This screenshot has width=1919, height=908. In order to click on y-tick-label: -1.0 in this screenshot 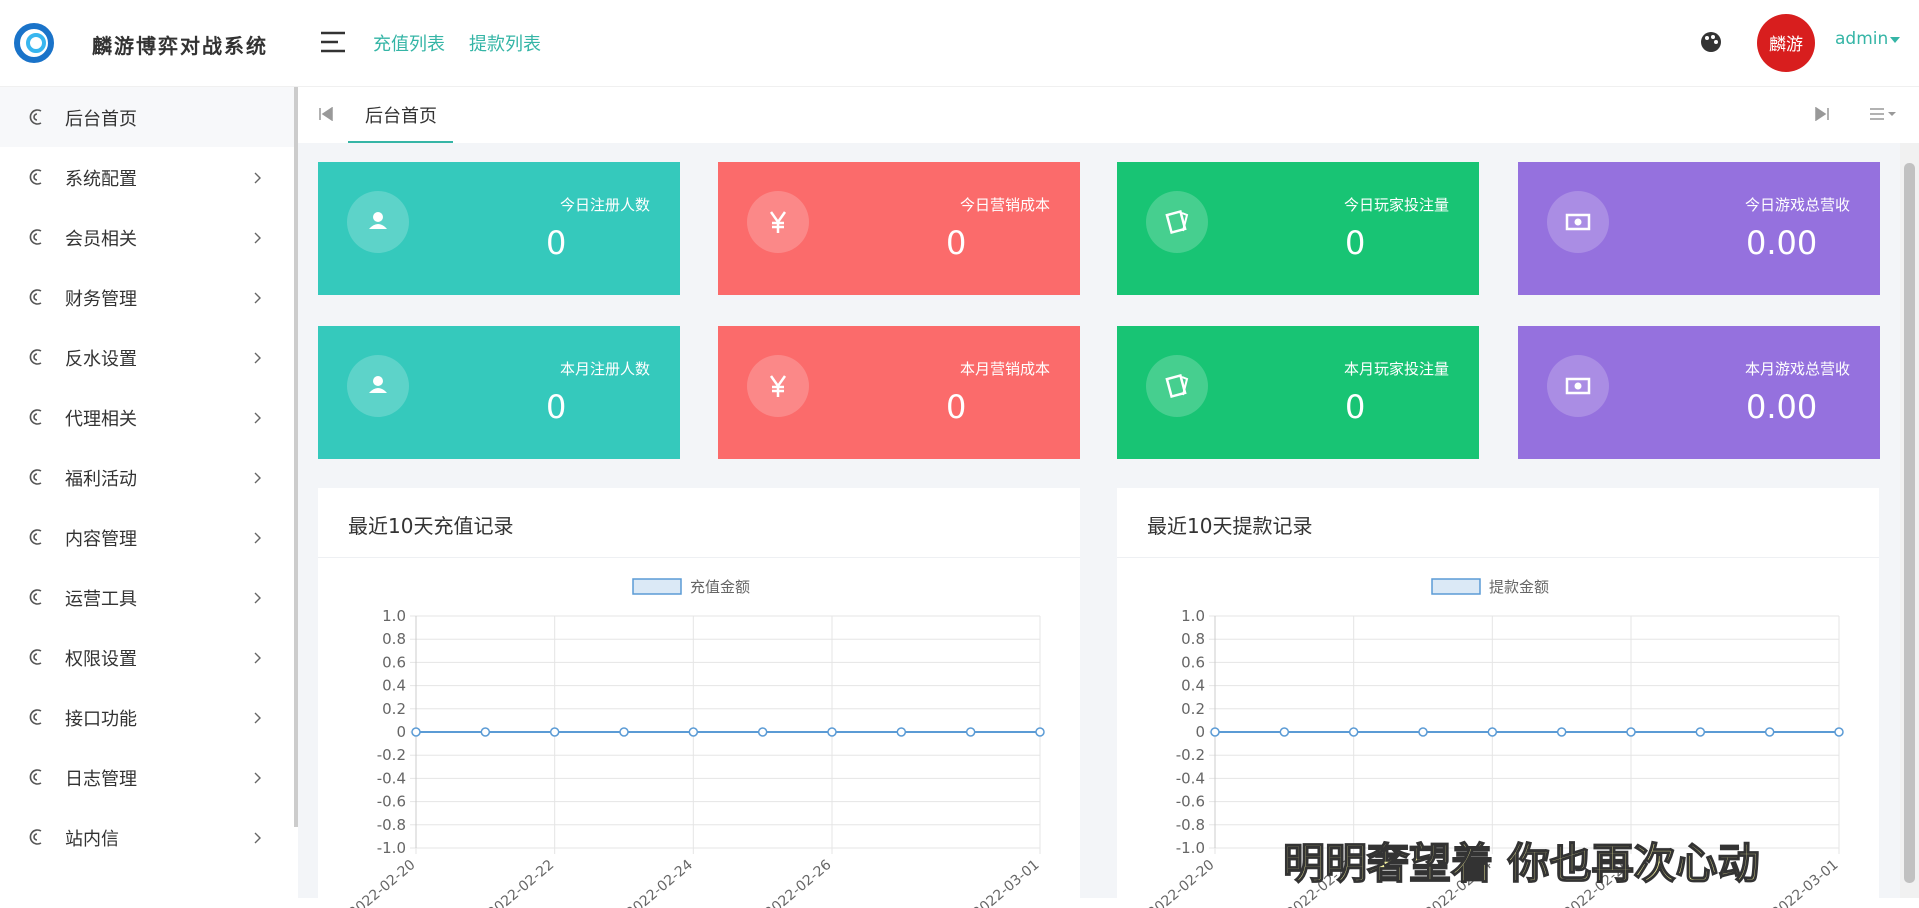, I will do `click(391, 848)`.